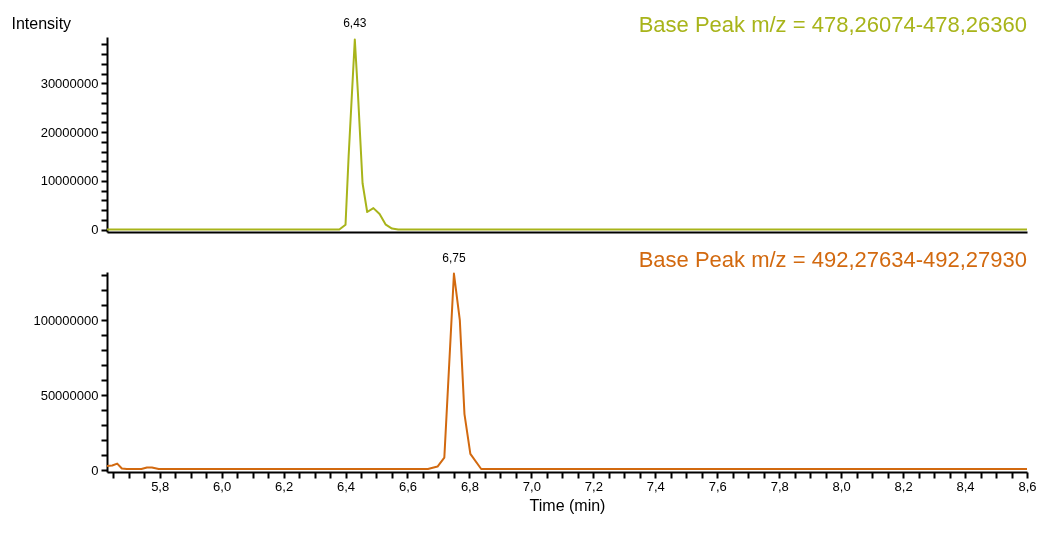  What do you see at coordinates (284, 486) in the screenshot?
I see `x-tick-label: 6,2` at bounding box center [284, 486].